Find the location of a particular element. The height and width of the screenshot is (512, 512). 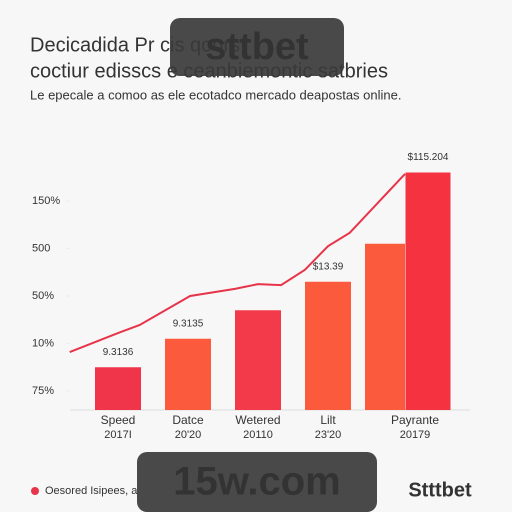

x-tick-label: Wetered is located at coordinates (257, 420).